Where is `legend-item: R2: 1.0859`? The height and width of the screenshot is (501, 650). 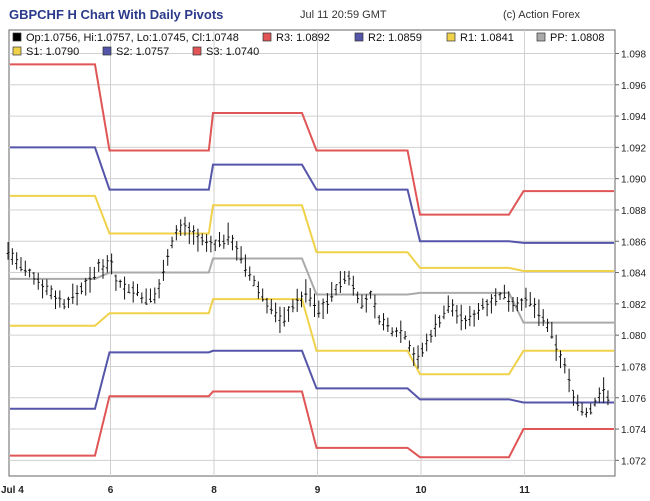 legend-item: R2: 1.0859 is located at coordinates (388, 38).